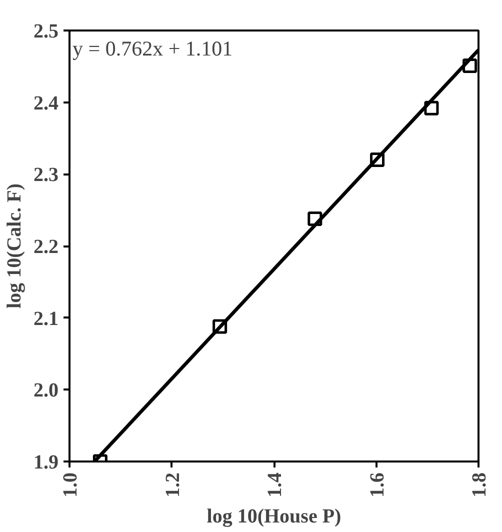  What do you see at coordinates (46, 391) in the screenshot?
I see `y-tick-label: 2.0` at bounding box center [46, 391].